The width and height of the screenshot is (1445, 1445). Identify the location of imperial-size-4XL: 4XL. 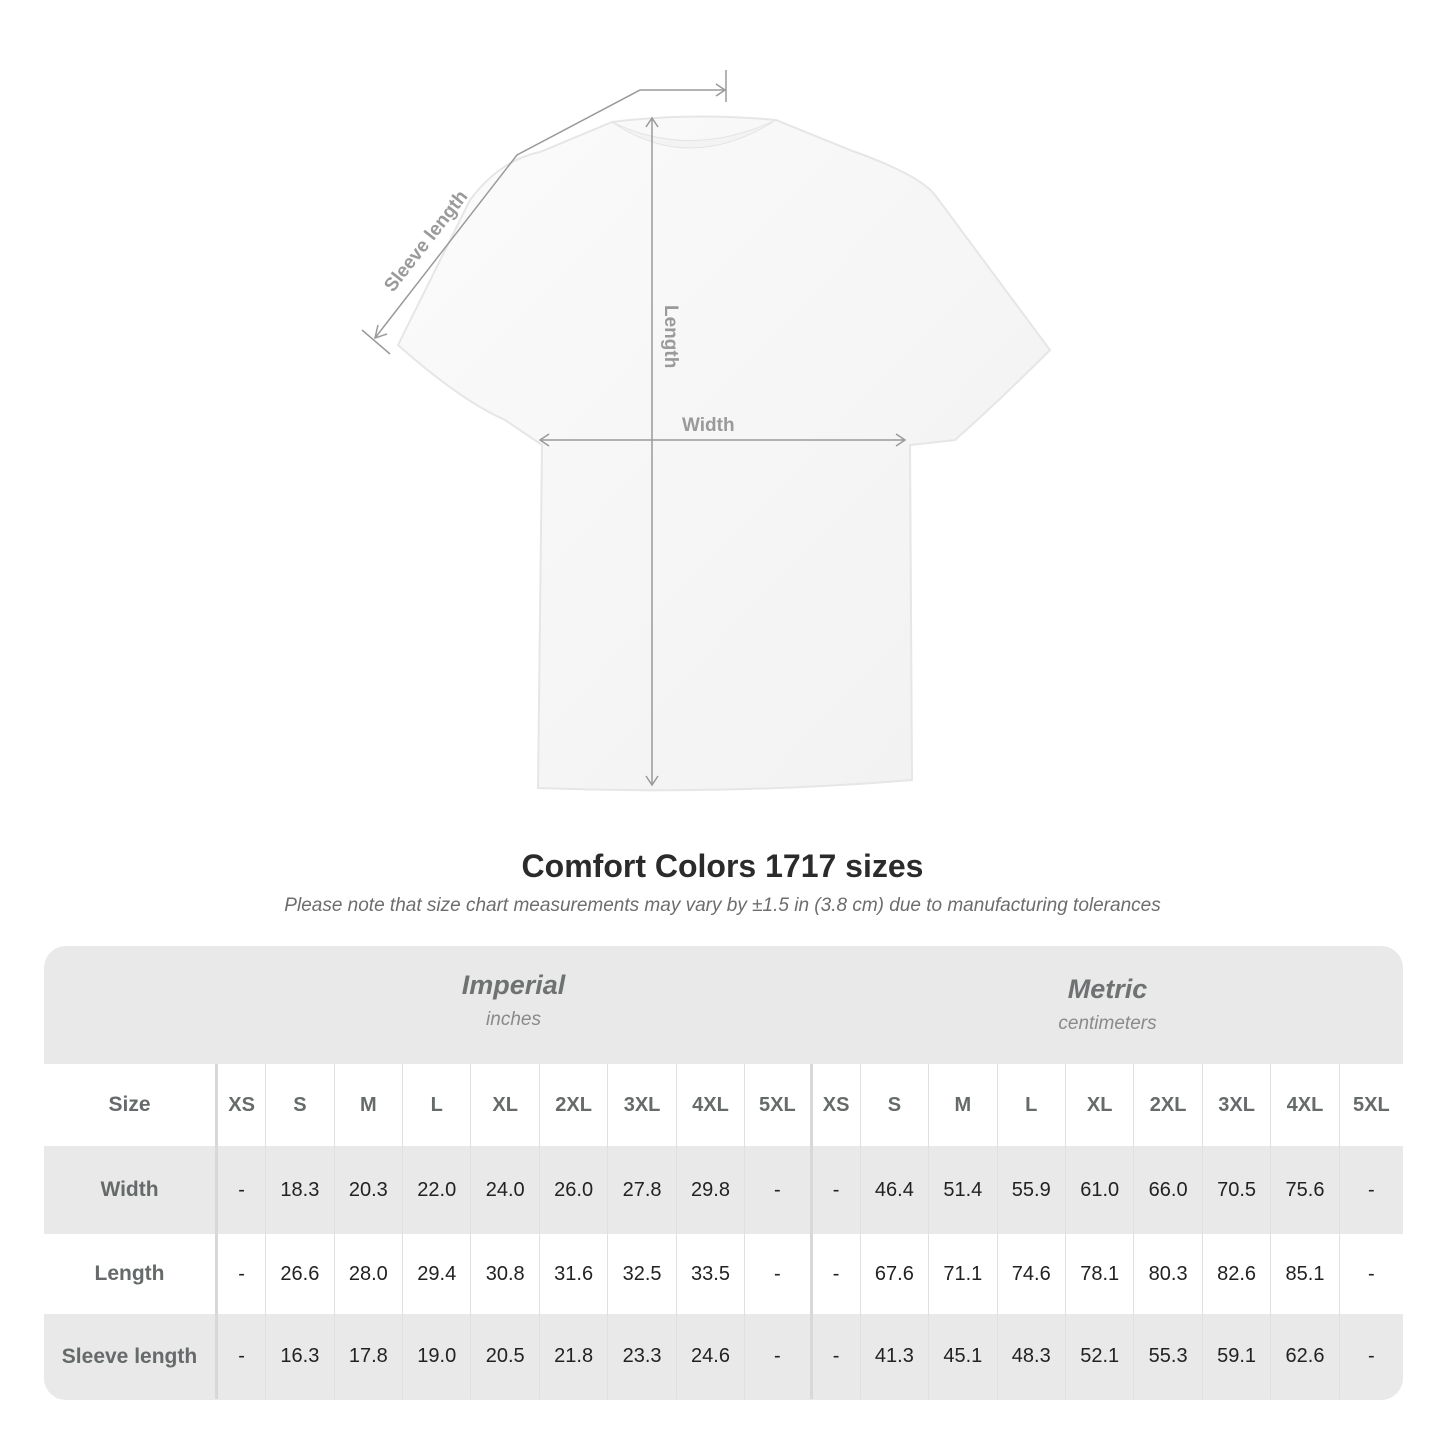
(710, 1105).